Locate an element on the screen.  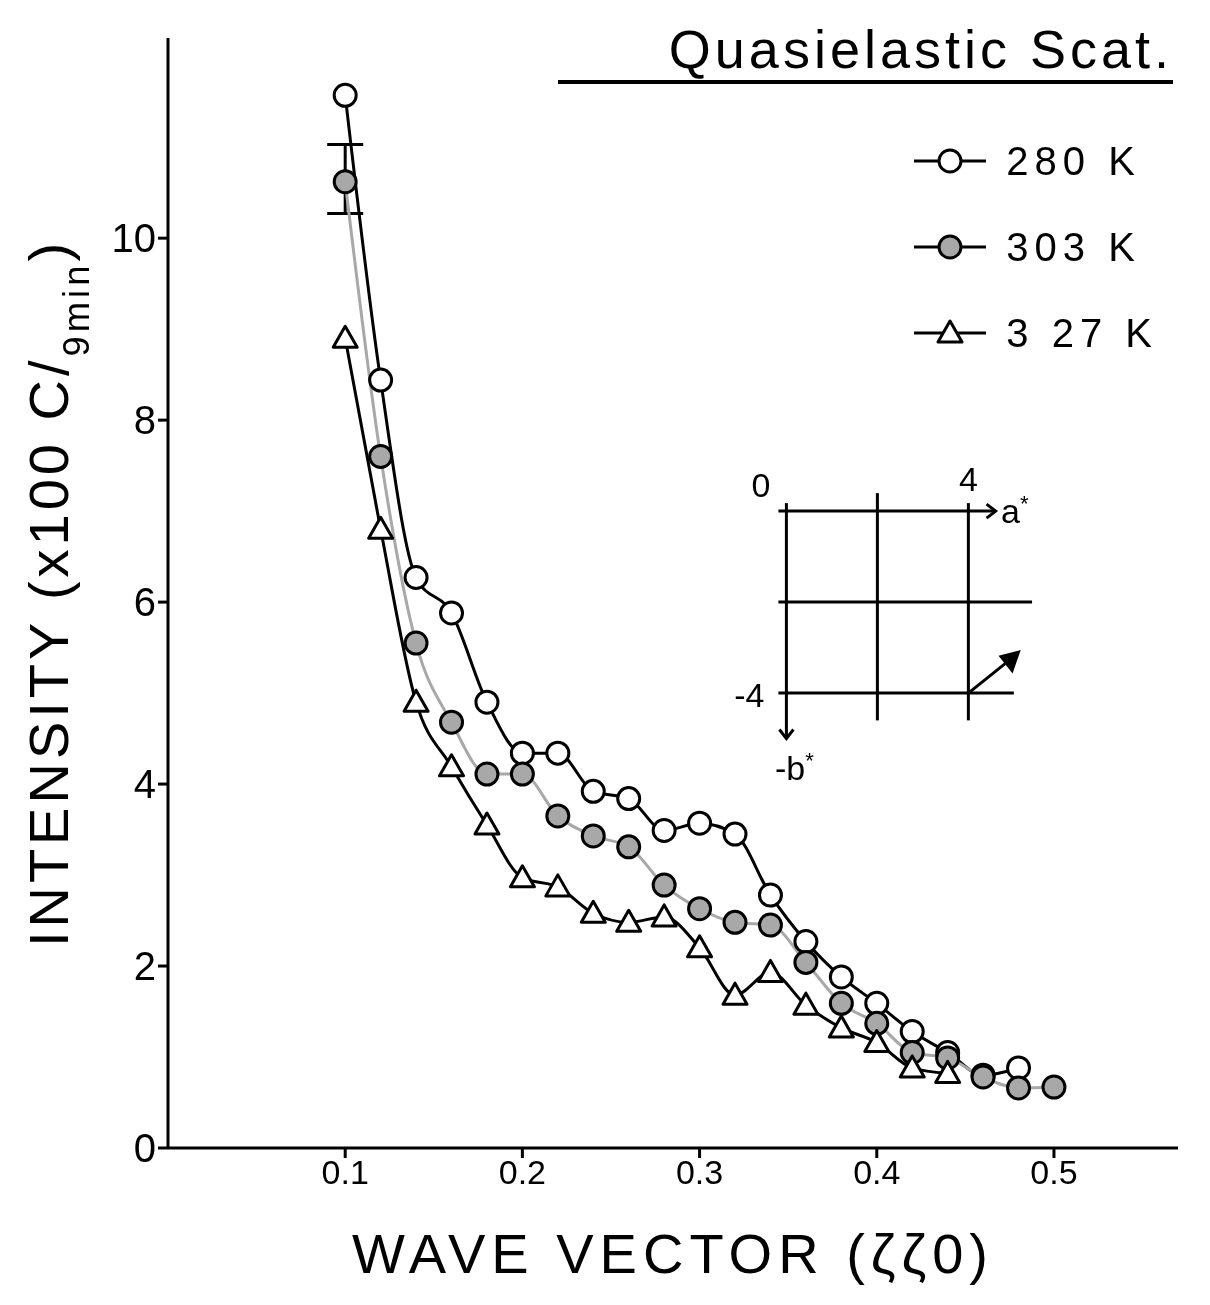
annotation: a$^{*}$ is located at coordinates (1015, 510).